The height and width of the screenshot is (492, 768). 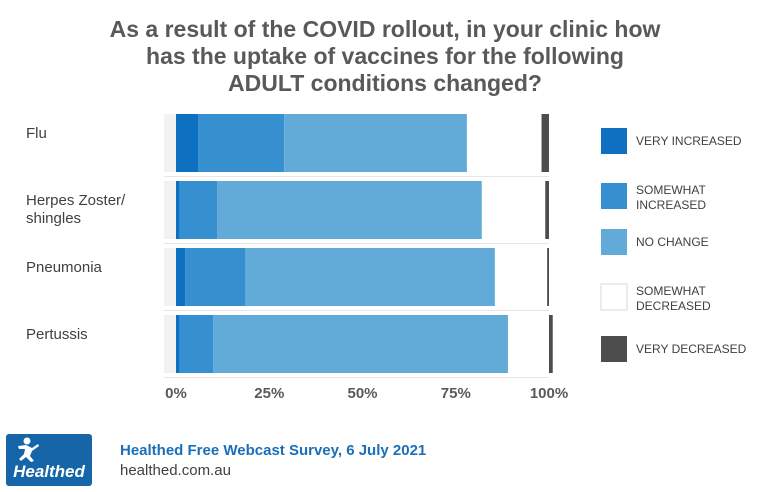 What do you see at coordinates (269, 393) in the screenshot?
I see `x-tick-label-1: 25%` at bounding box center [269, 393].